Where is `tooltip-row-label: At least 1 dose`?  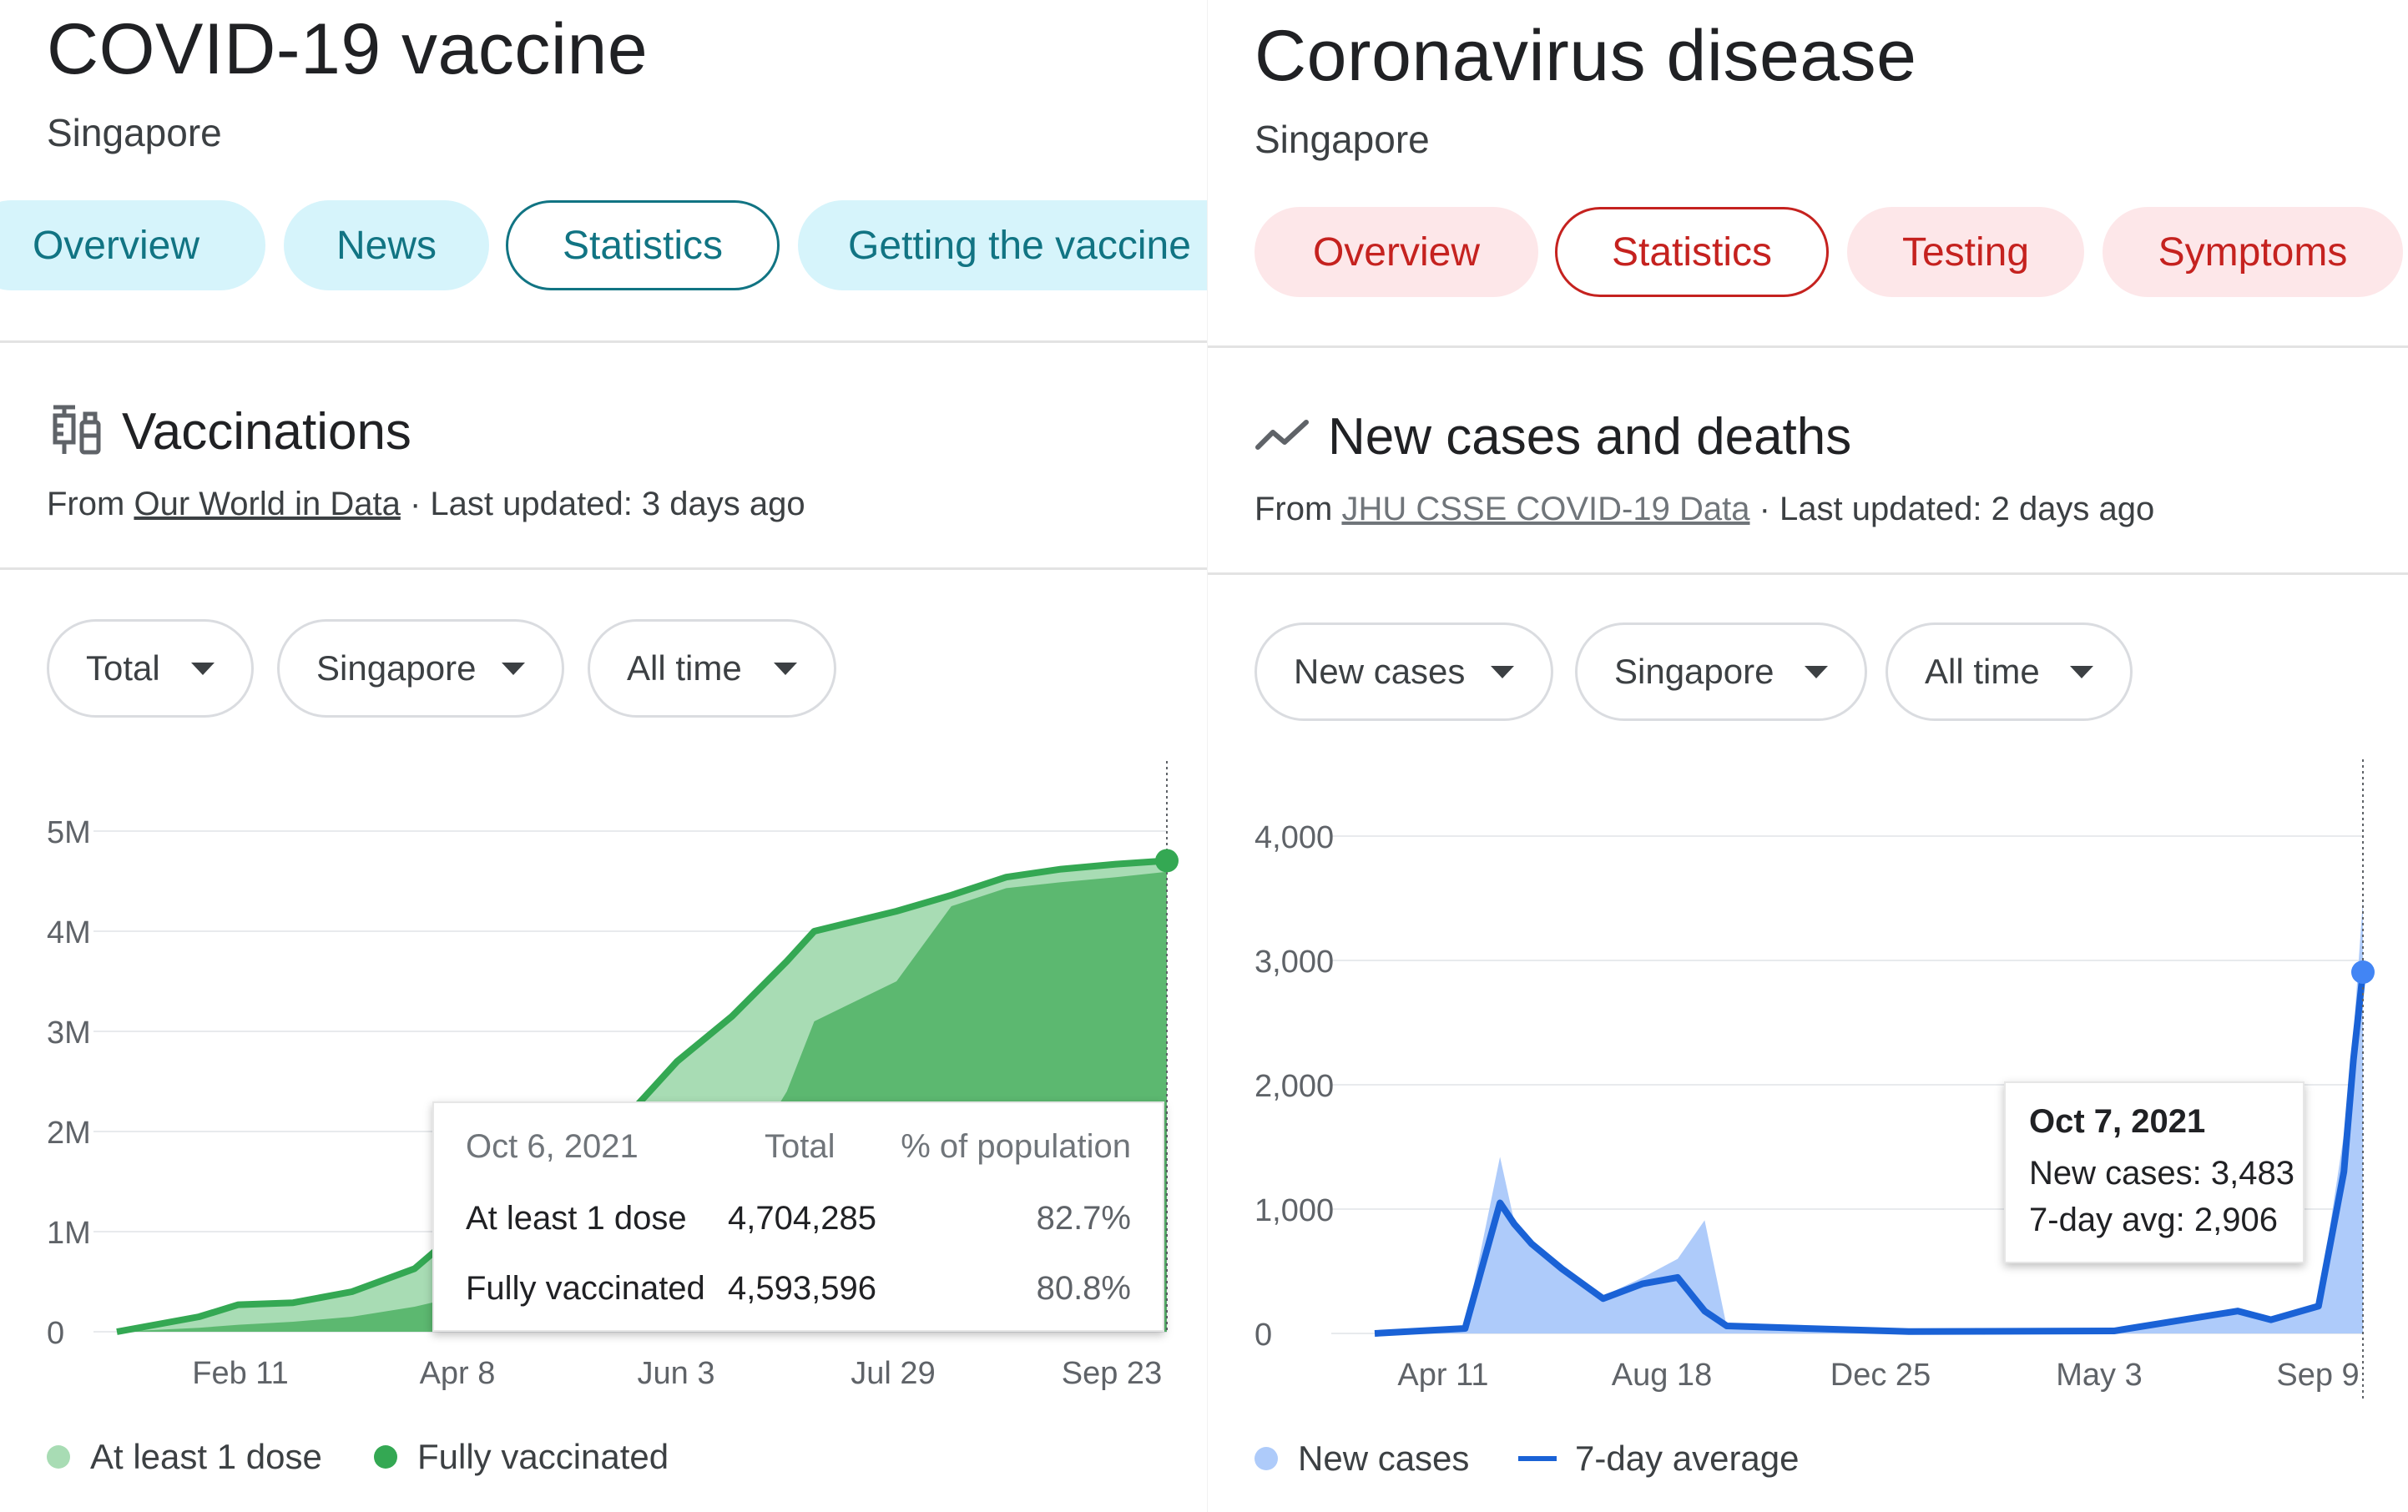 tooltip-row-label: At least 1 dose is located at coordinates (576, 1218).